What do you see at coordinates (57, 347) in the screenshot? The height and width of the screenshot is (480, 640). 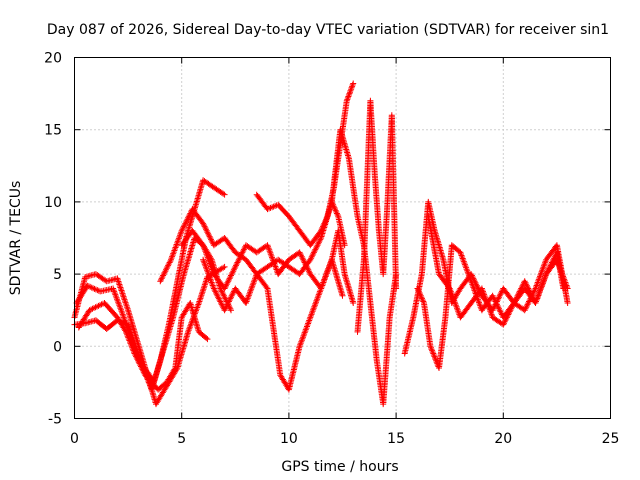 I see `y-tick-label: 0` at bounding box center [57, 347].